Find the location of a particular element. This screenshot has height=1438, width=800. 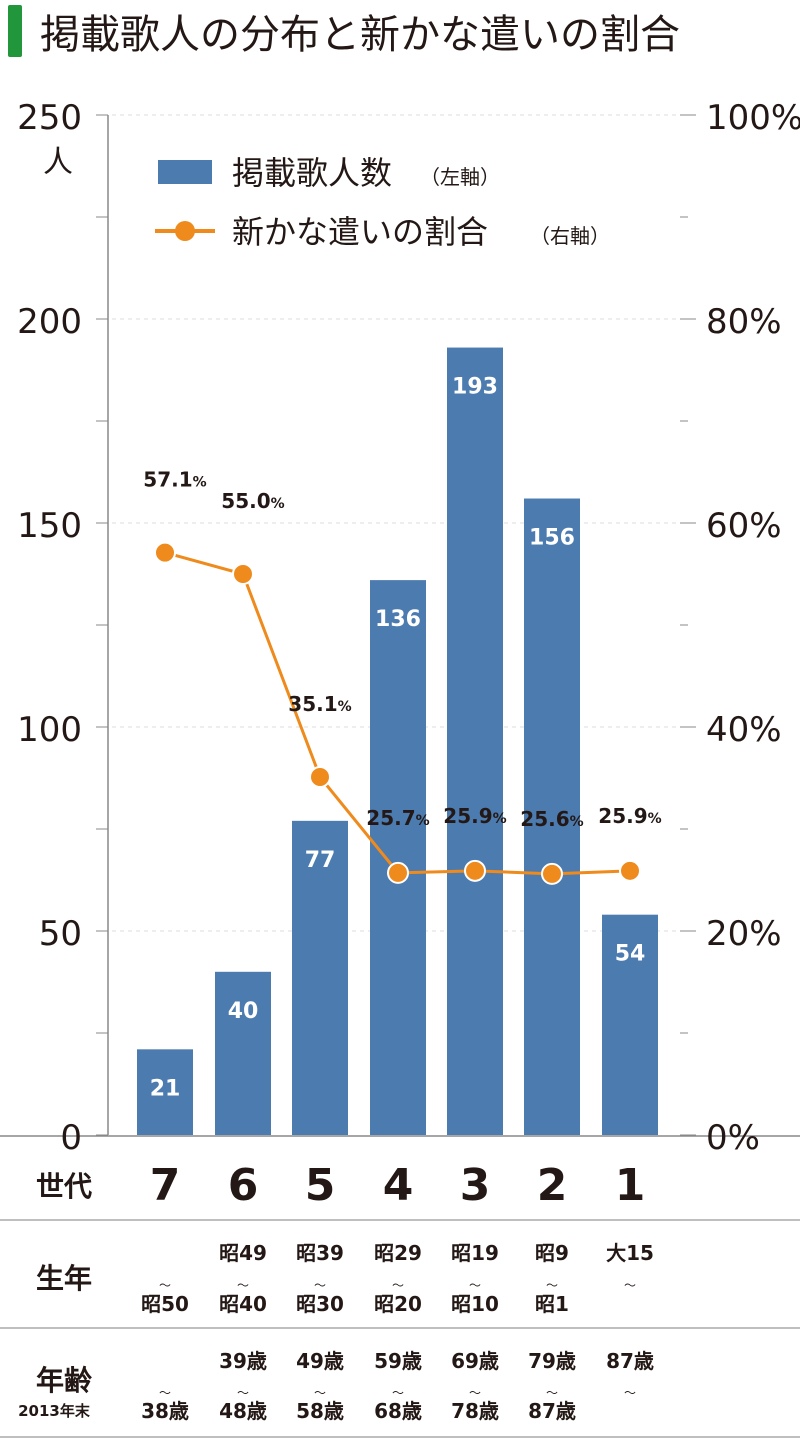

ratio-value: 25.6 is located at coordinates (544, 819).